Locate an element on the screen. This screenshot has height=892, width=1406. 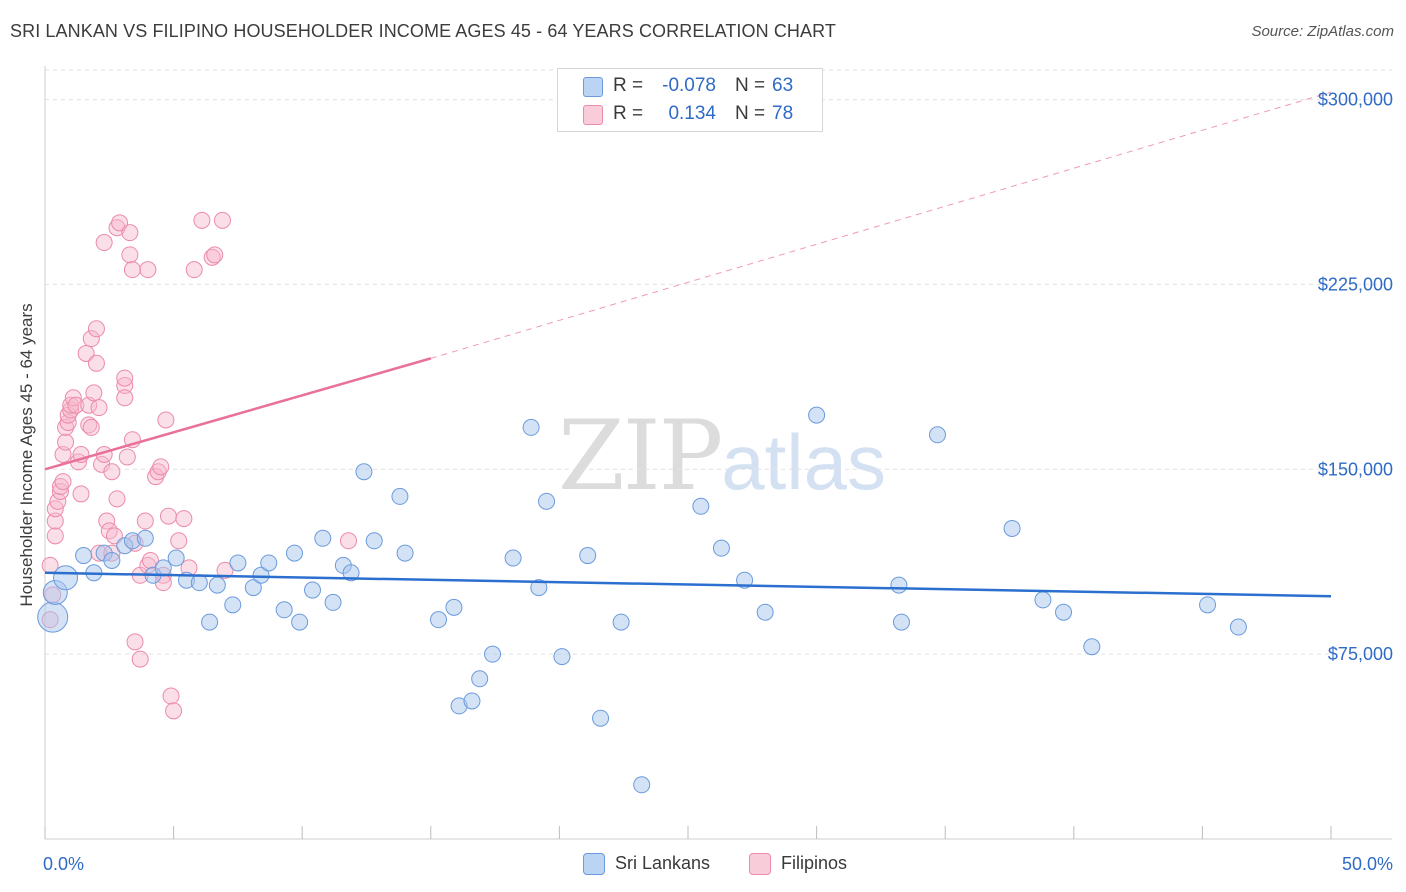
legend-label: Sri Lankans is located at coordinates (663, 863).